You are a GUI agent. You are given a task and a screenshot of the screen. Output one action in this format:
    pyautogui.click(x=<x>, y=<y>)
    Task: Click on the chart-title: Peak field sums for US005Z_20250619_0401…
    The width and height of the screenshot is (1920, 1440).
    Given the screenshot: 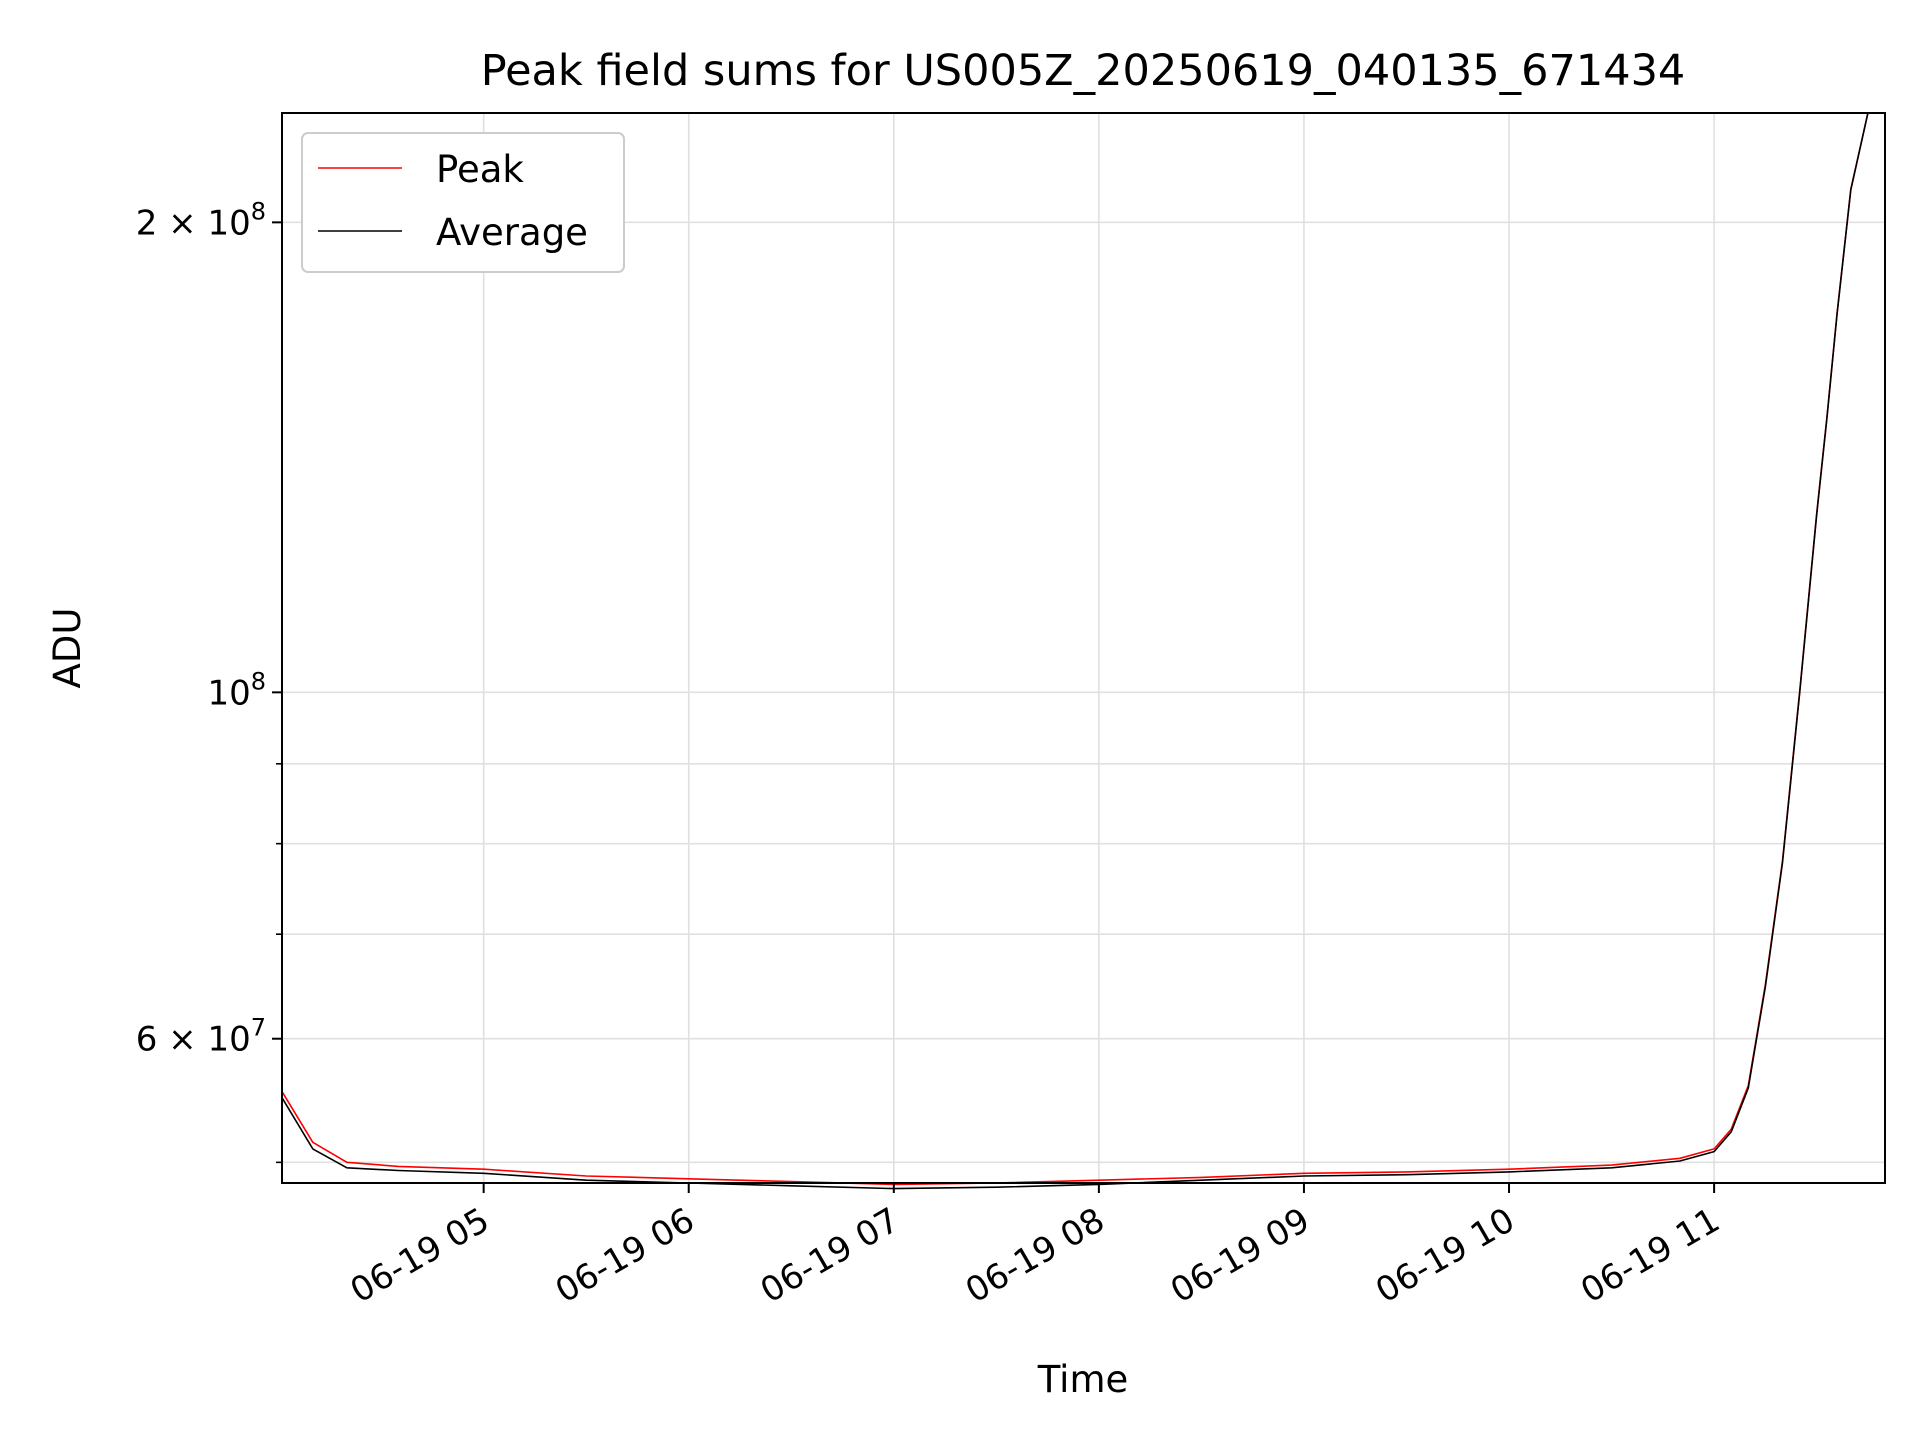 What is the action you would take?
    pyautogui.click(x=1083, y=71)
    